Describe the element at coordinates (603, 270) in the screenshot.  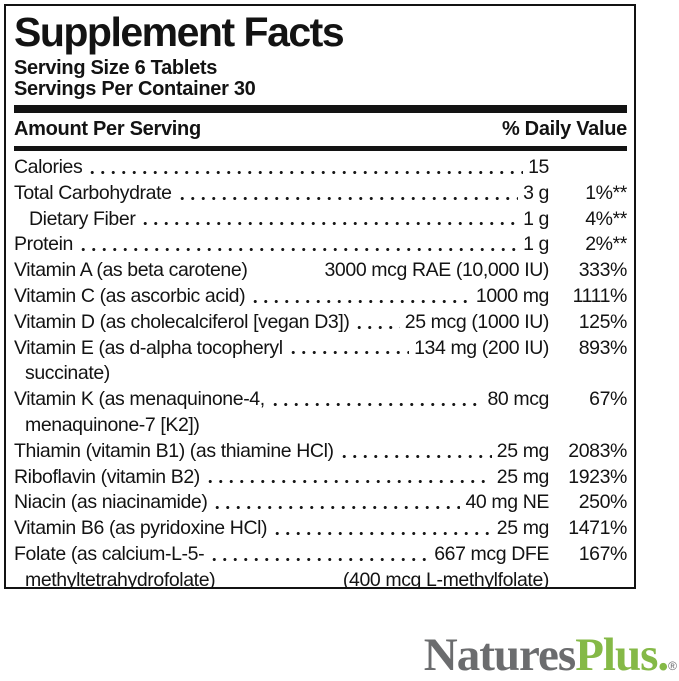
I see `nutrient-daily-value: 333%` at that location.